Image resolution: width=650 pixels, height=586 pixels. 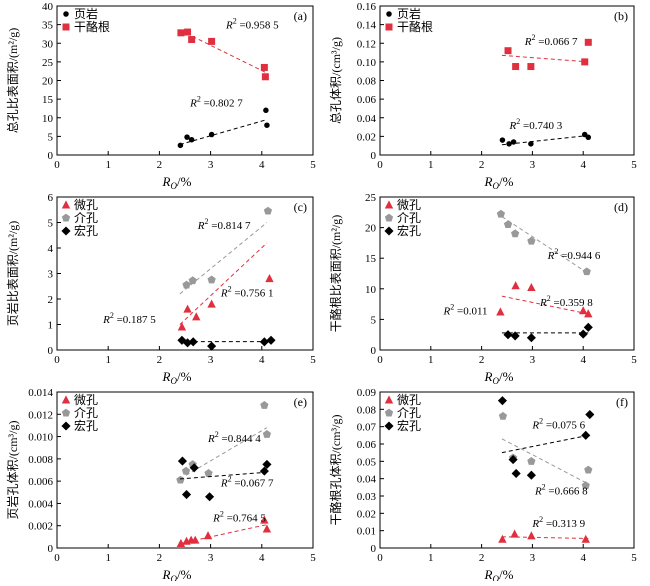 What do you see at coordinates (551, 40) in the screenshot?
I see `r-squared-label: R2 =0.066 7` at bounding box center [551, 40].